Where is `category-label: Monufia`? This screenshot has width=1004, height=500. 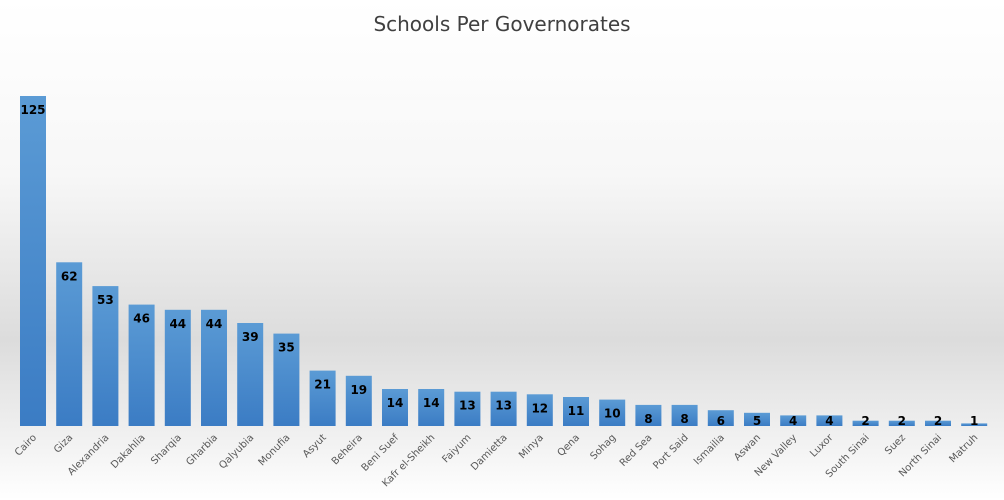 category-label: Monufia is located at coordinates (275, 450).